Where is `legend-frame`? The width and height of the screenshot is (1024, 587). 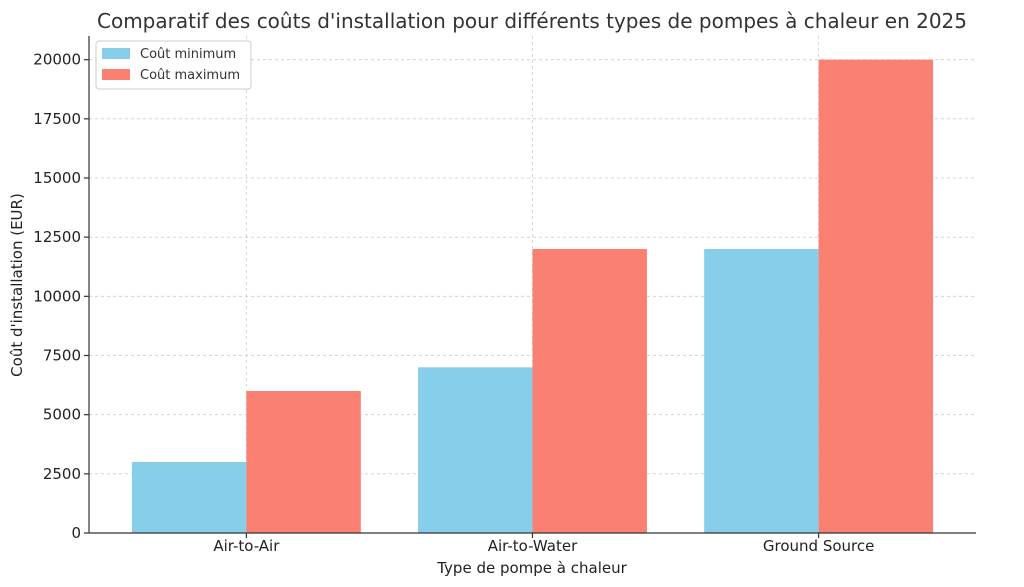
legend-frame is located at coordinates (173, 65).